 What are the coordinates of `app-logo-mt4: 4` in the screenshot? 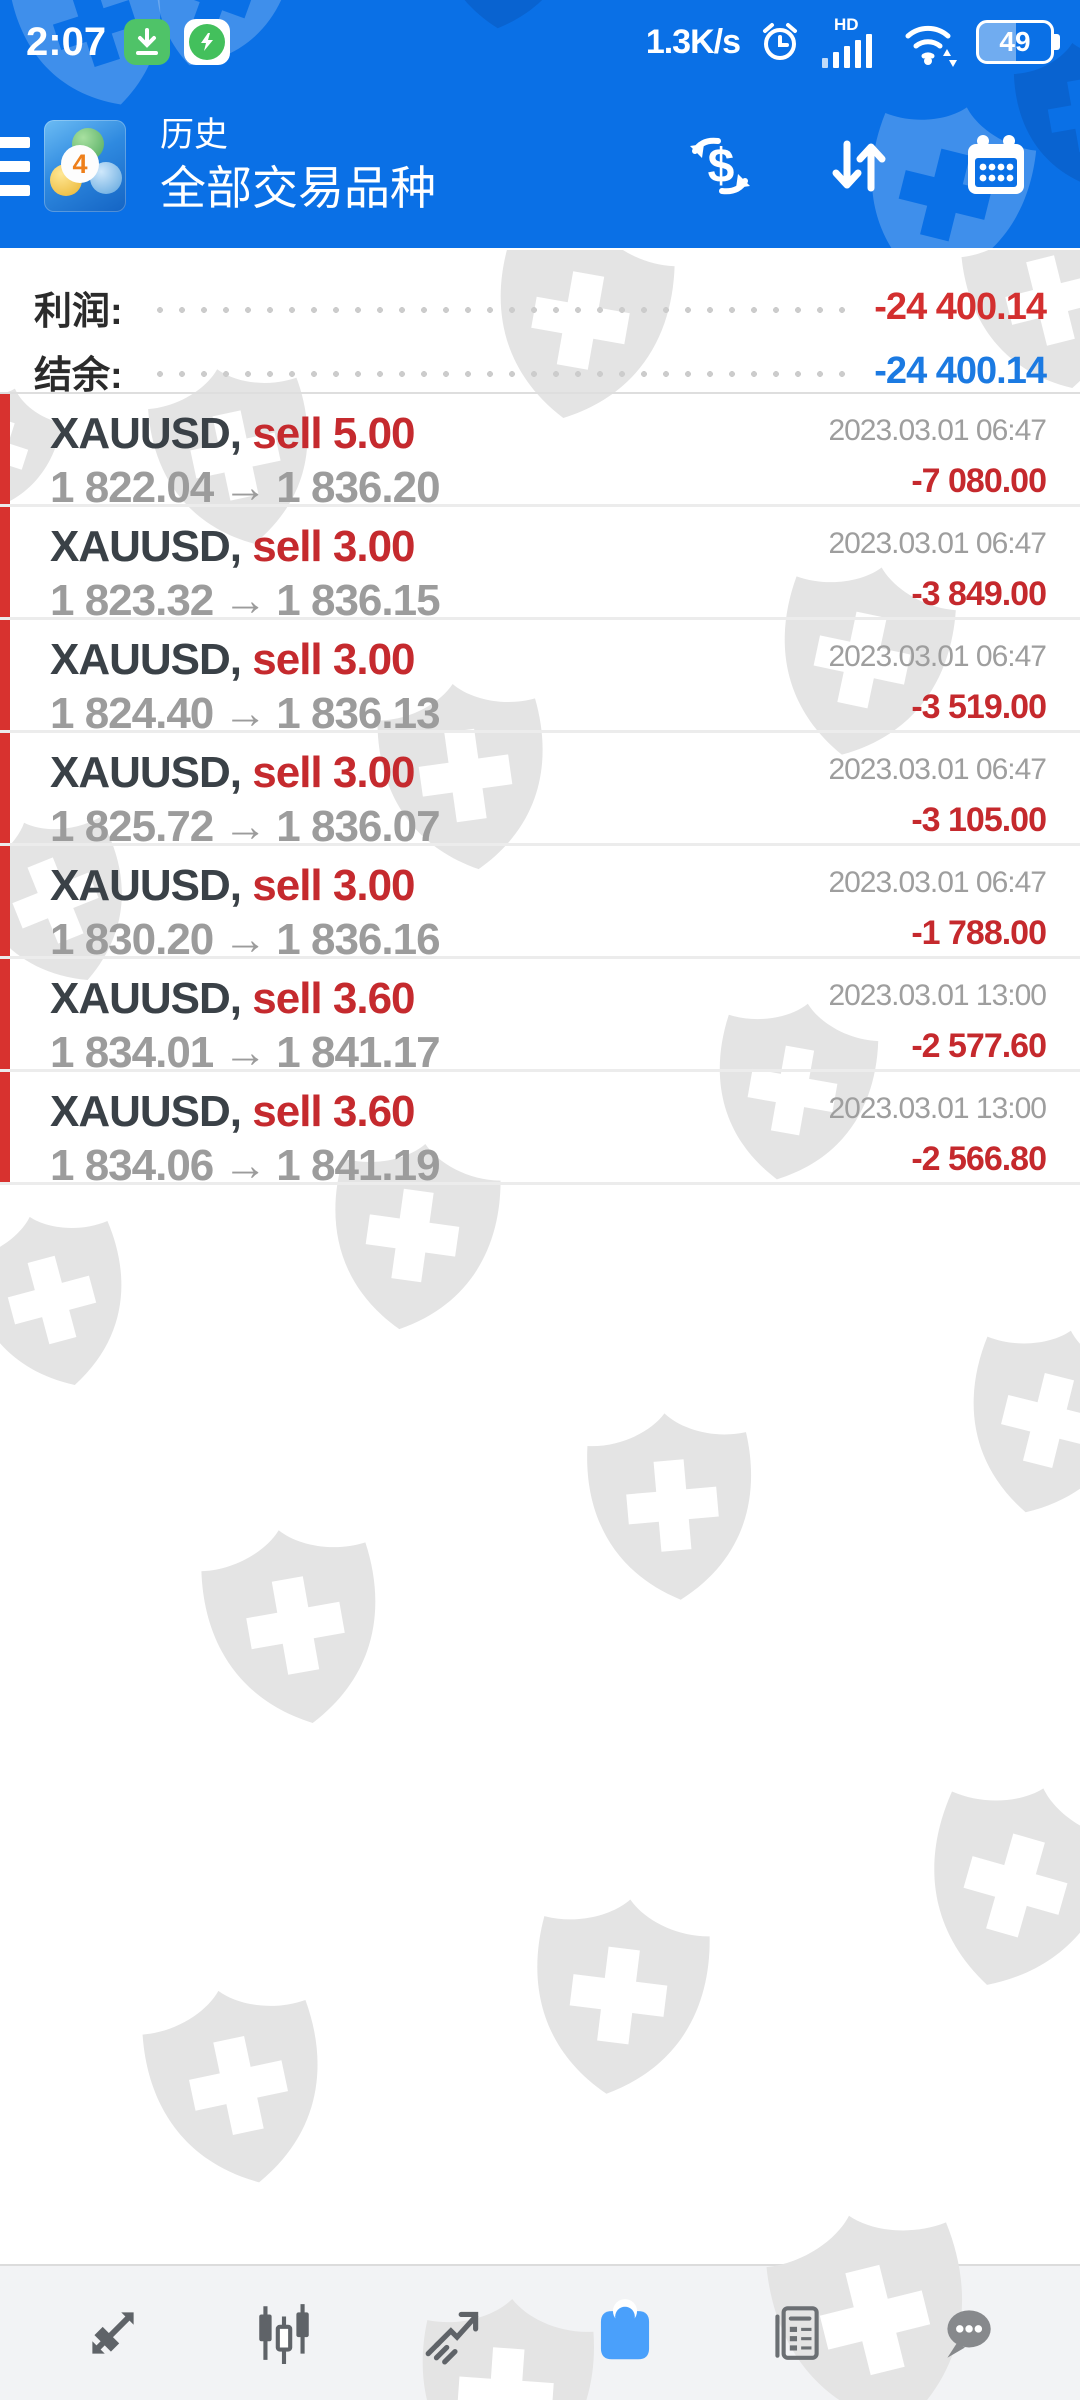 It's located at (85, 166).